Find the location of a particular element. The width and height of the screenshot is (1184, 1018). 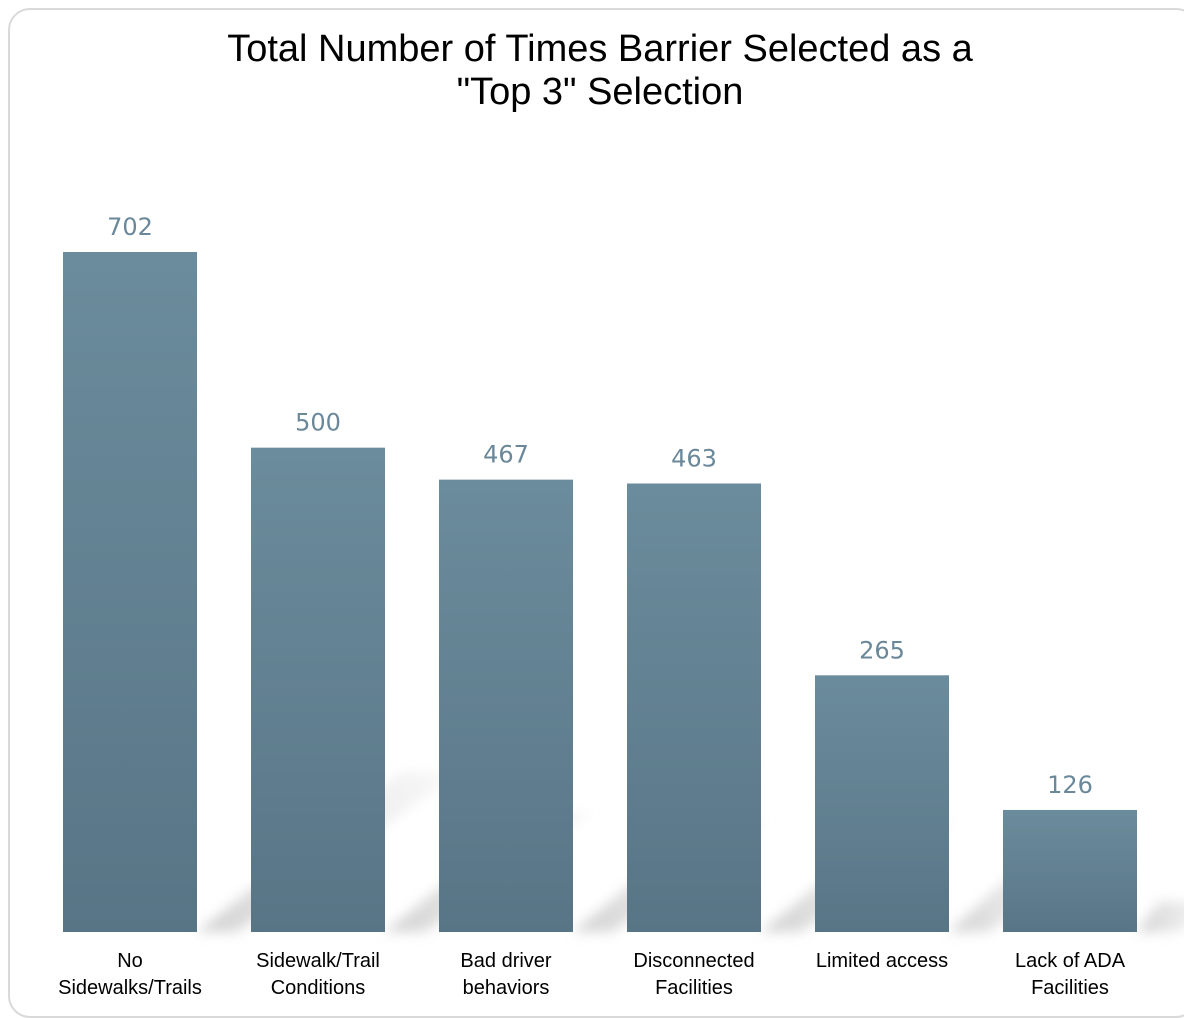

category-label: Limited access is located at coordinates (882, 961).